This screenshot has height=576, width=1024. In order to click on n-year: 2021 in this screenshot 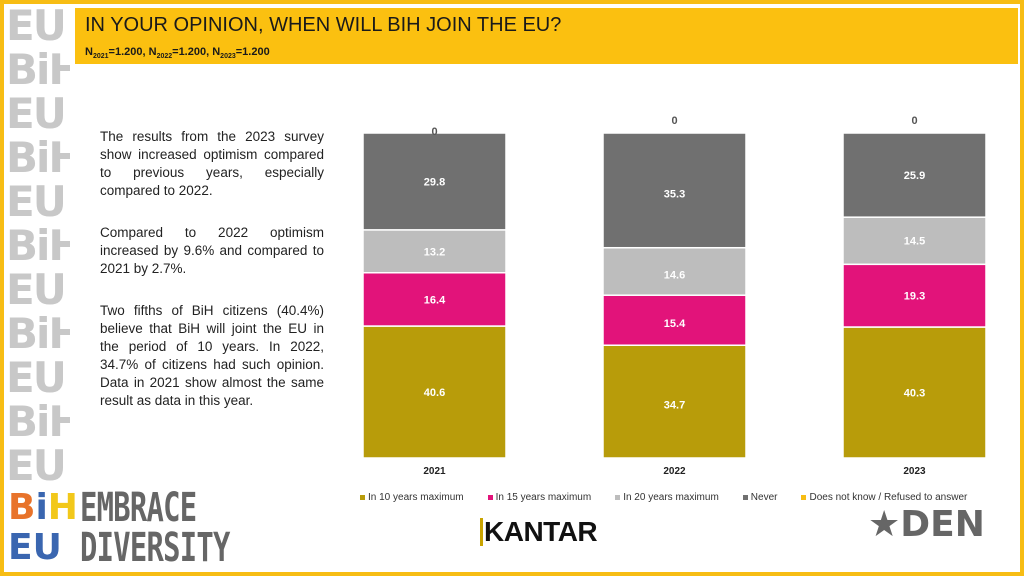, I will do `click(100, 57)`.